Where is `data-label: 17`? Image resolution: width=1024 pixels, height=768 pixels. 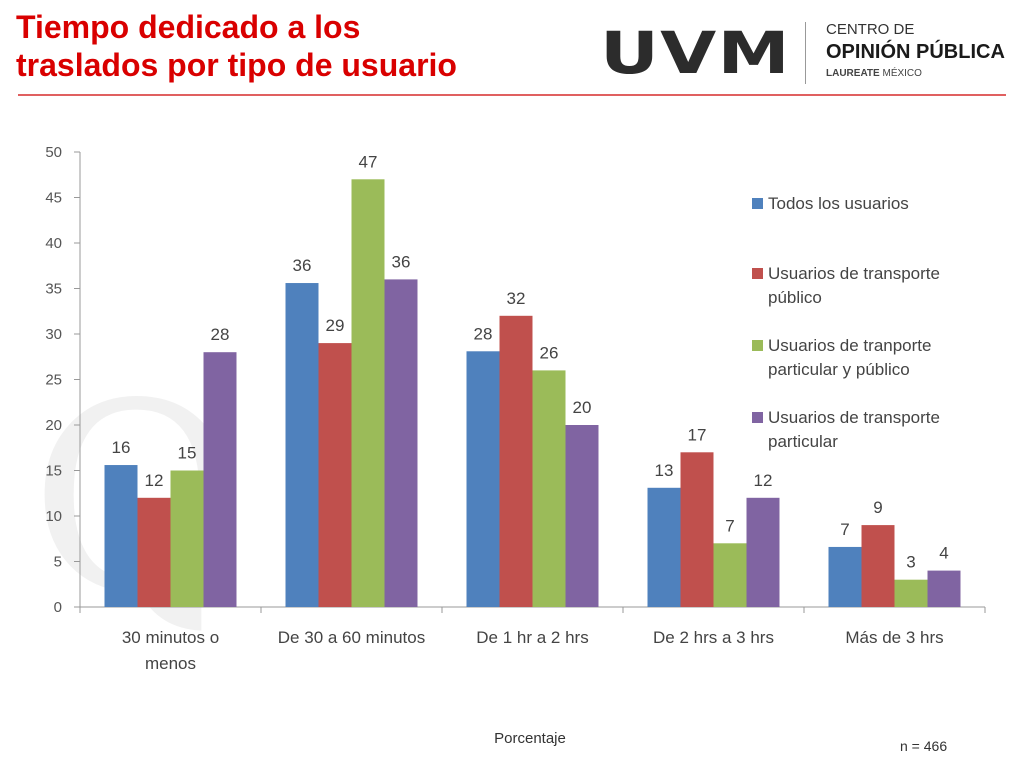
data-label: 17 is located at coordinates (697, 434).